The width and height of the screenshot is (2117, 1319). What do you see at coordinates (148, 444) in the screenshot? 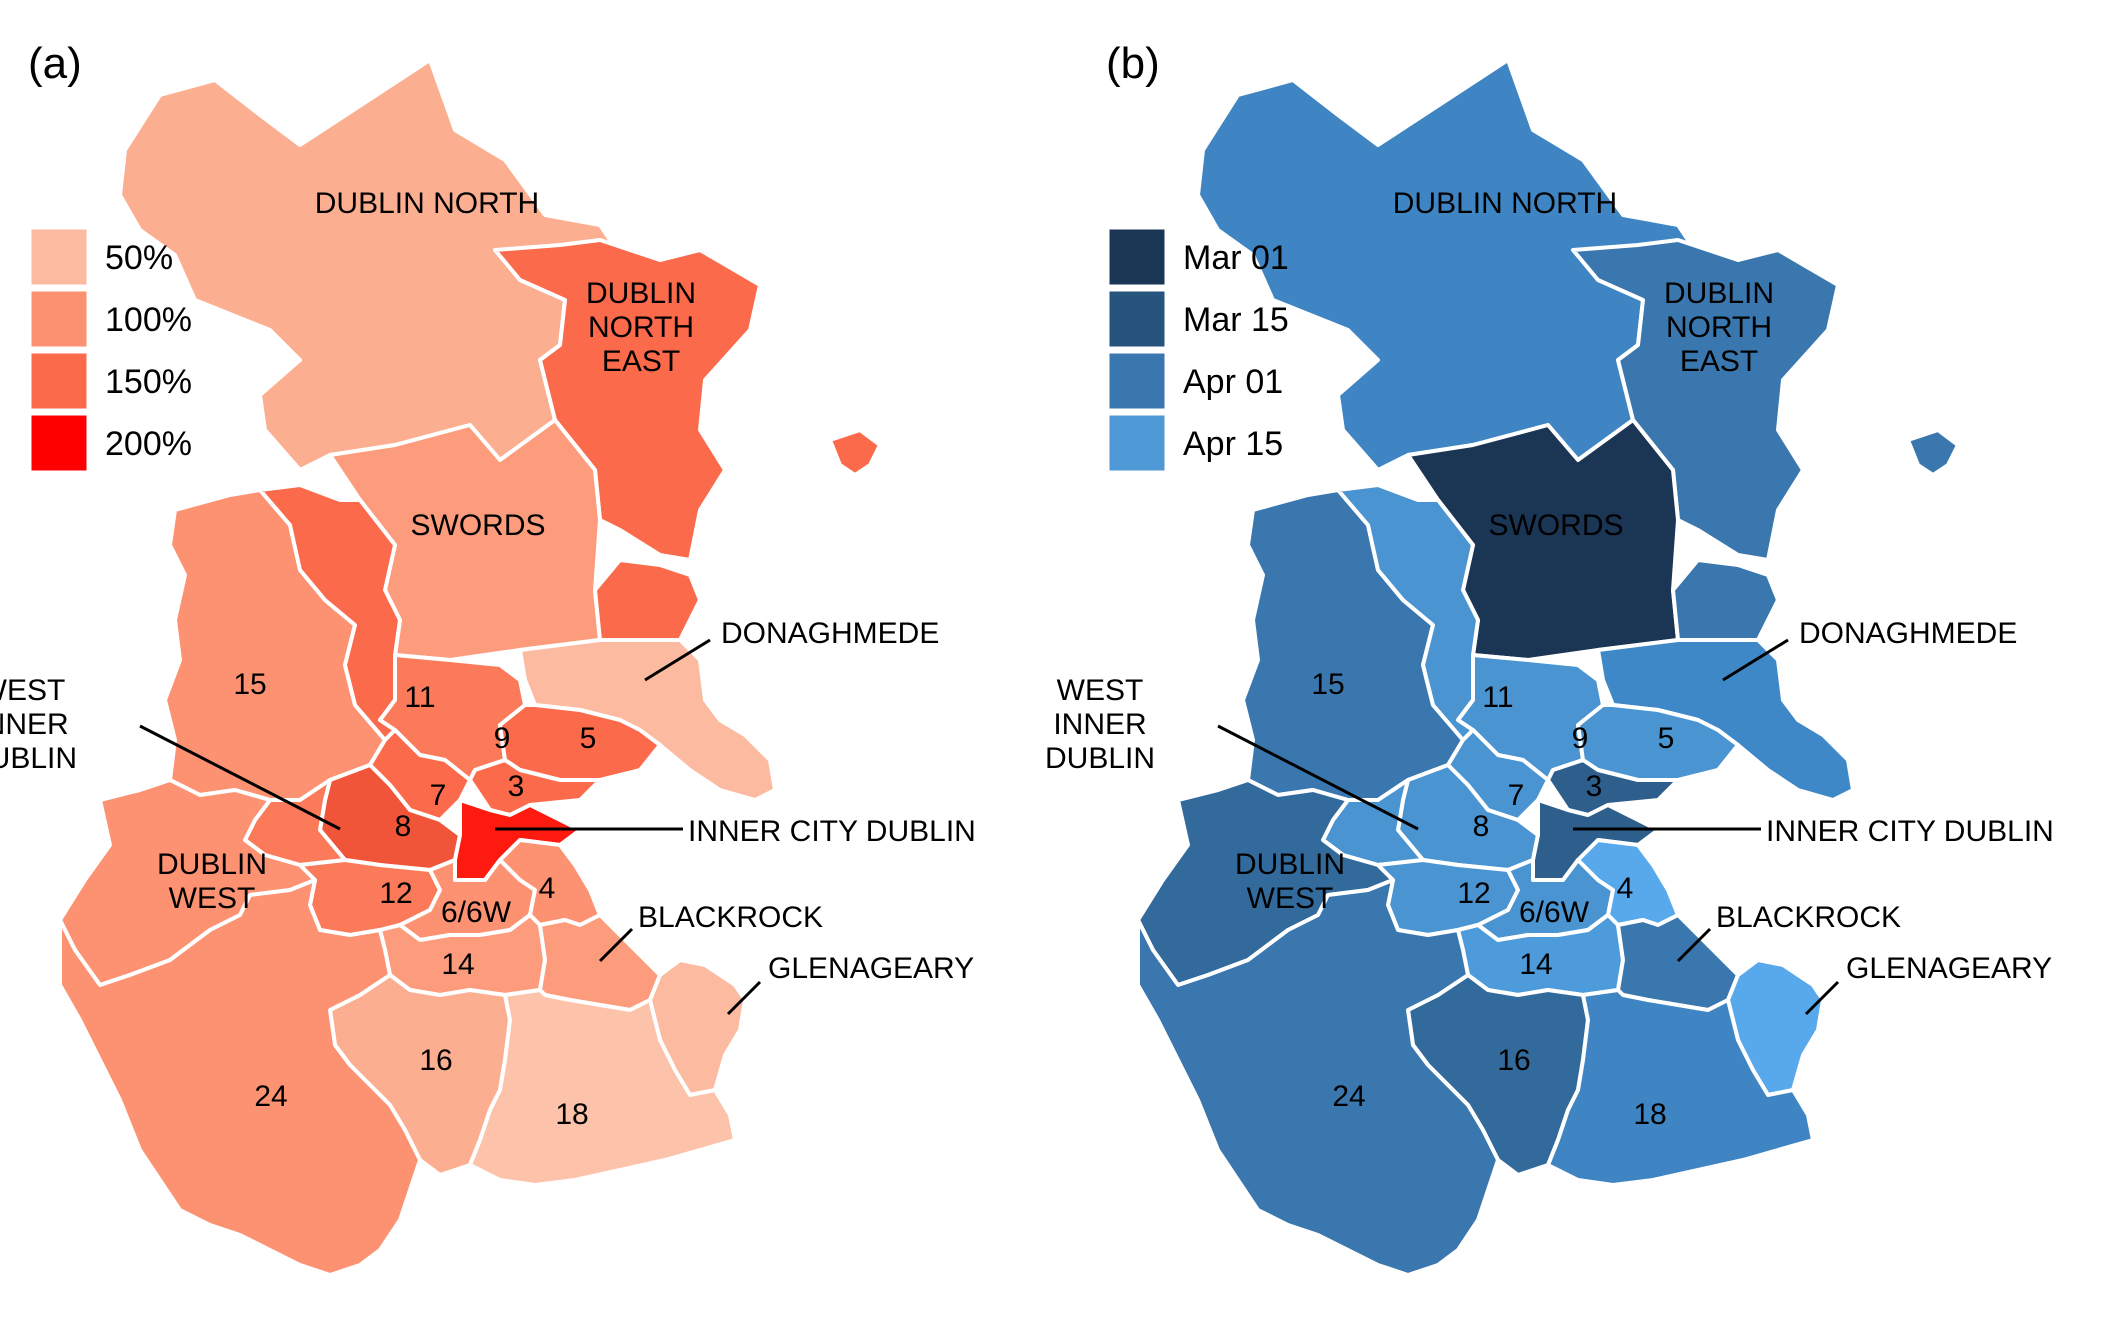
I see `legend-label: 200%` at bounding box center [148, 444].